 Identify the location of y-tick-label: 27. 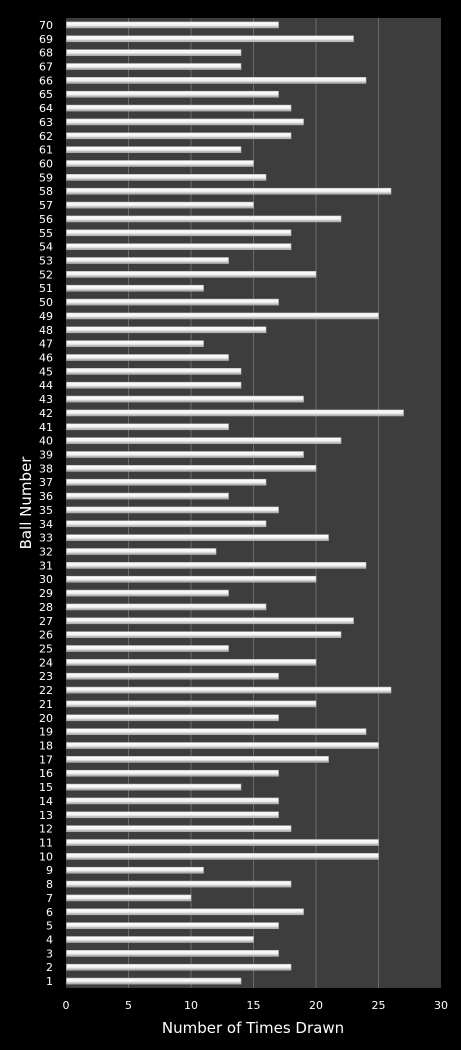
(46, 621).